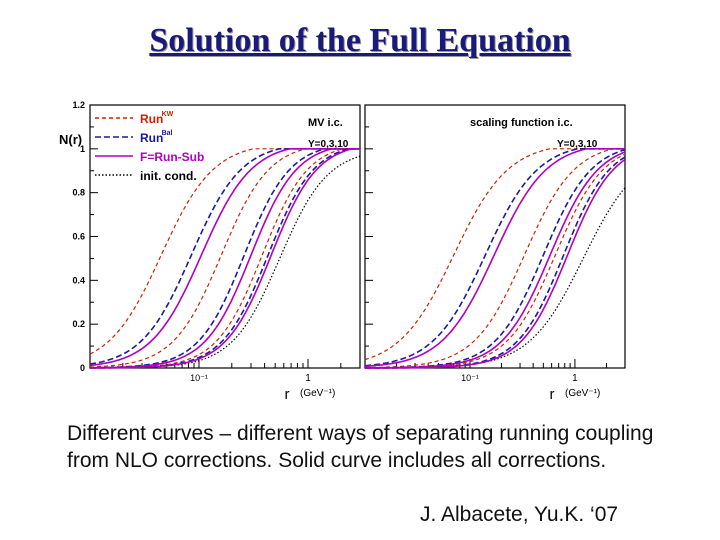  What do you see at coordinates (167, 133) in the screenshot?
I see `legend-sup-1: Bal` at bounding box center [167, 133].